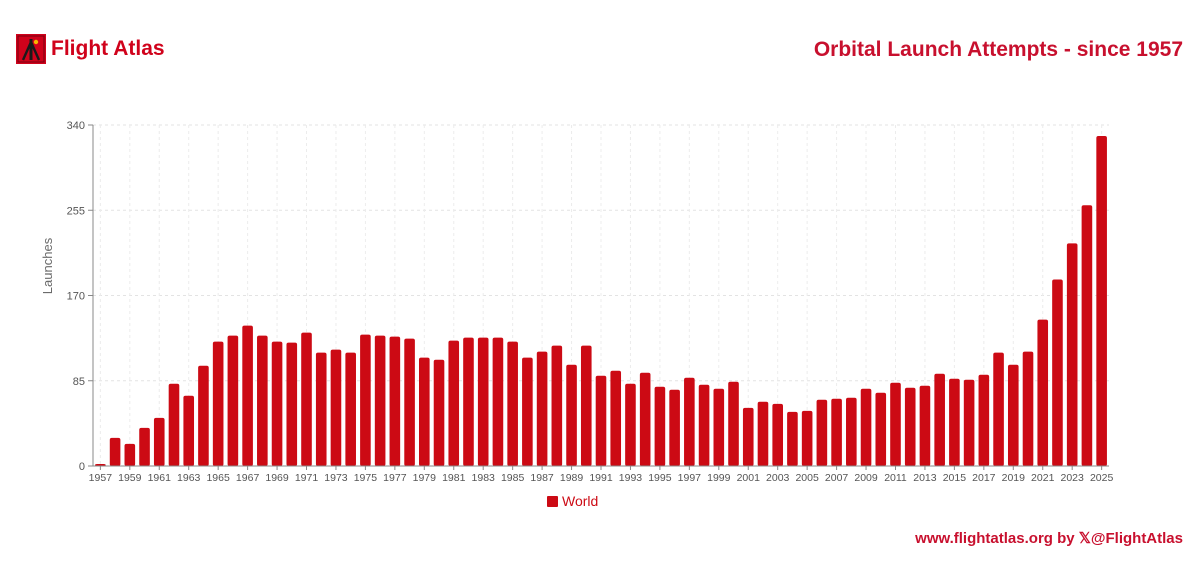  I want to click on bar-1986, so click(527, 411).